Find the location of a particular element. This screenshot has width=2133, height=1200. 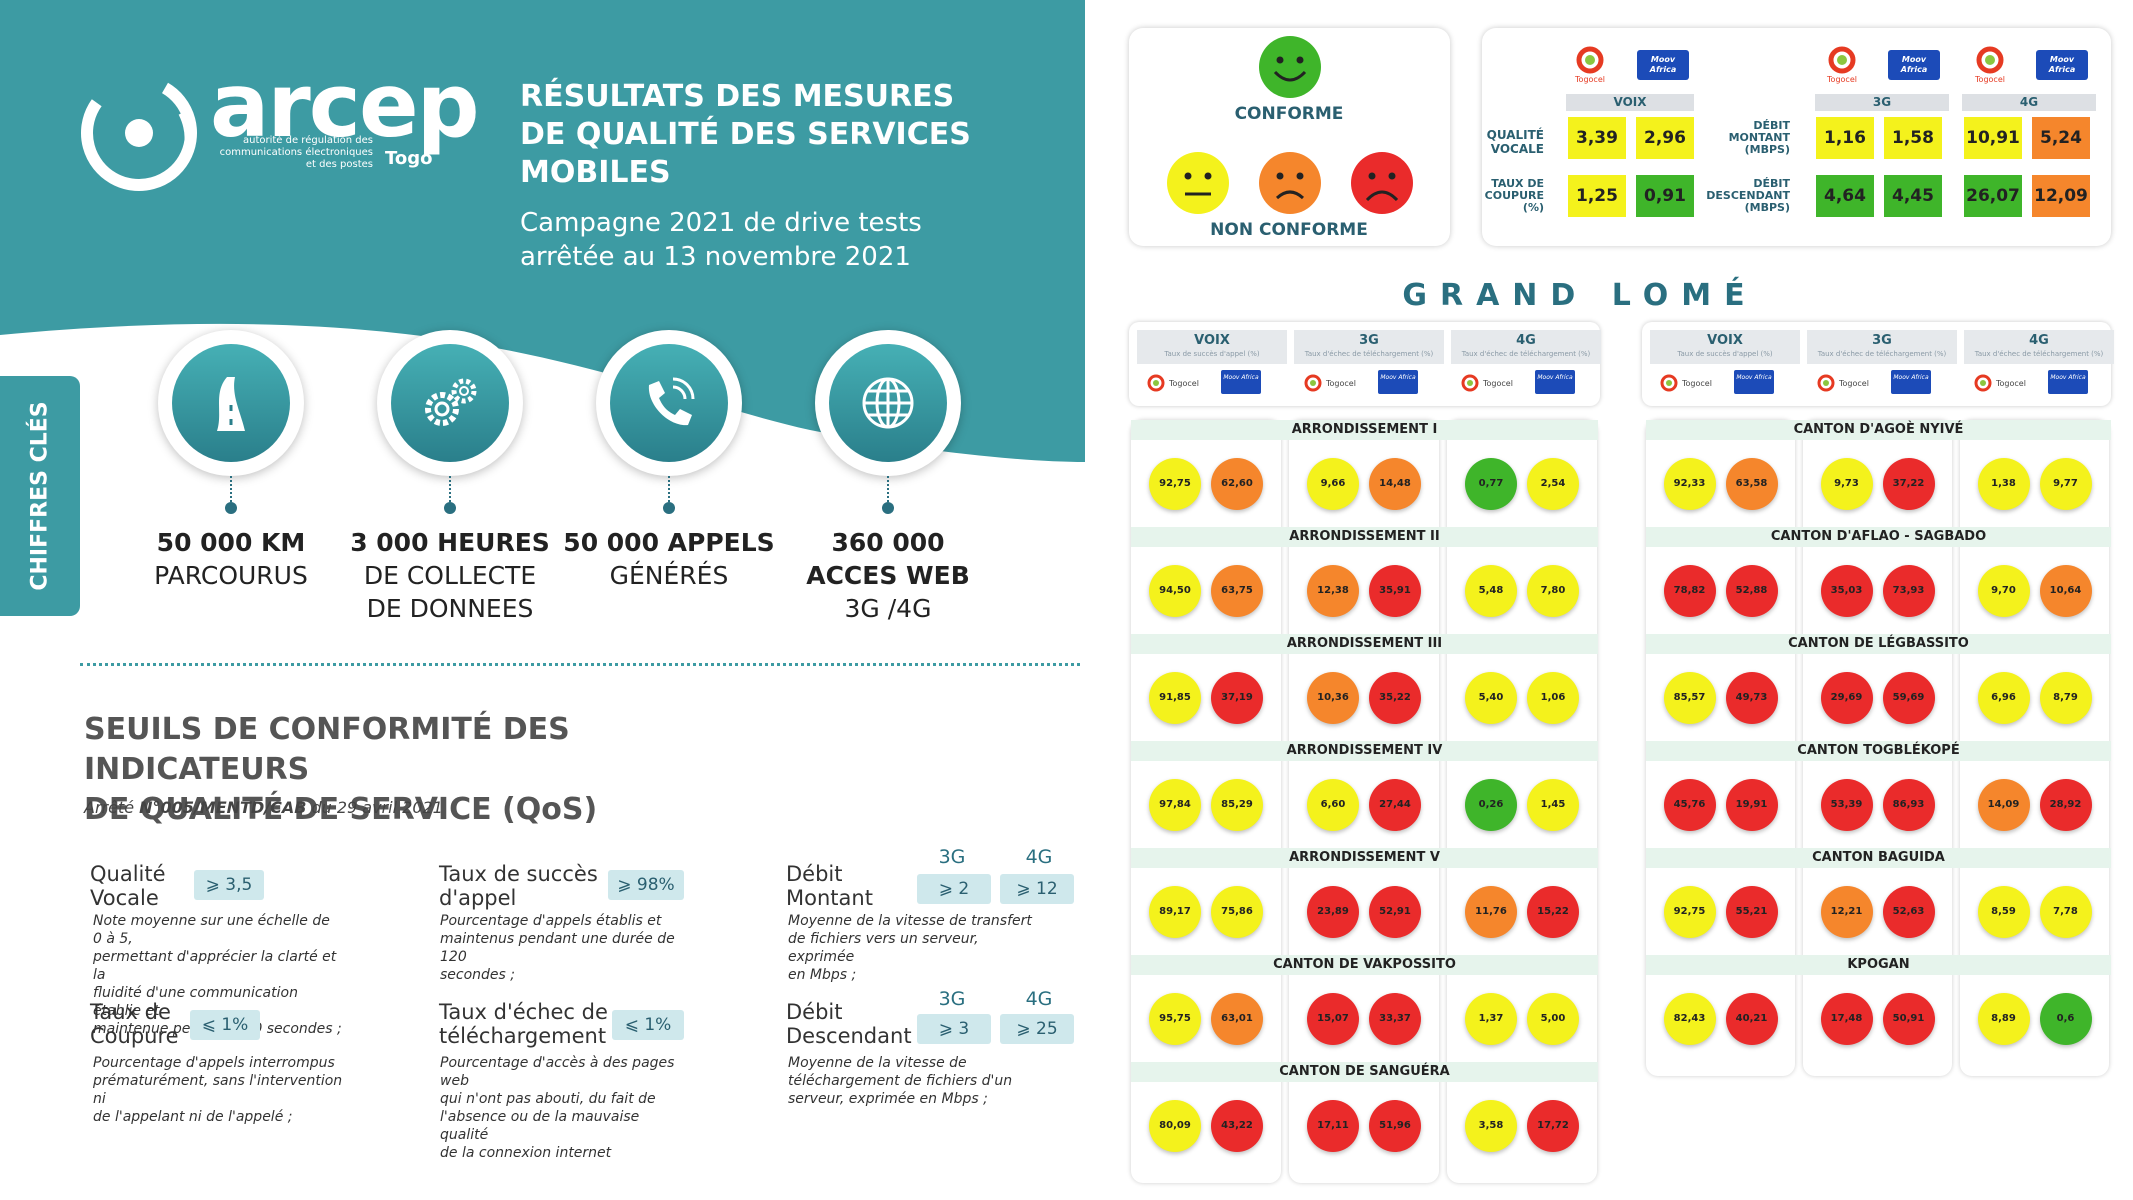

result-value-circle: 52,88 is located at coordinates (1751, 591).